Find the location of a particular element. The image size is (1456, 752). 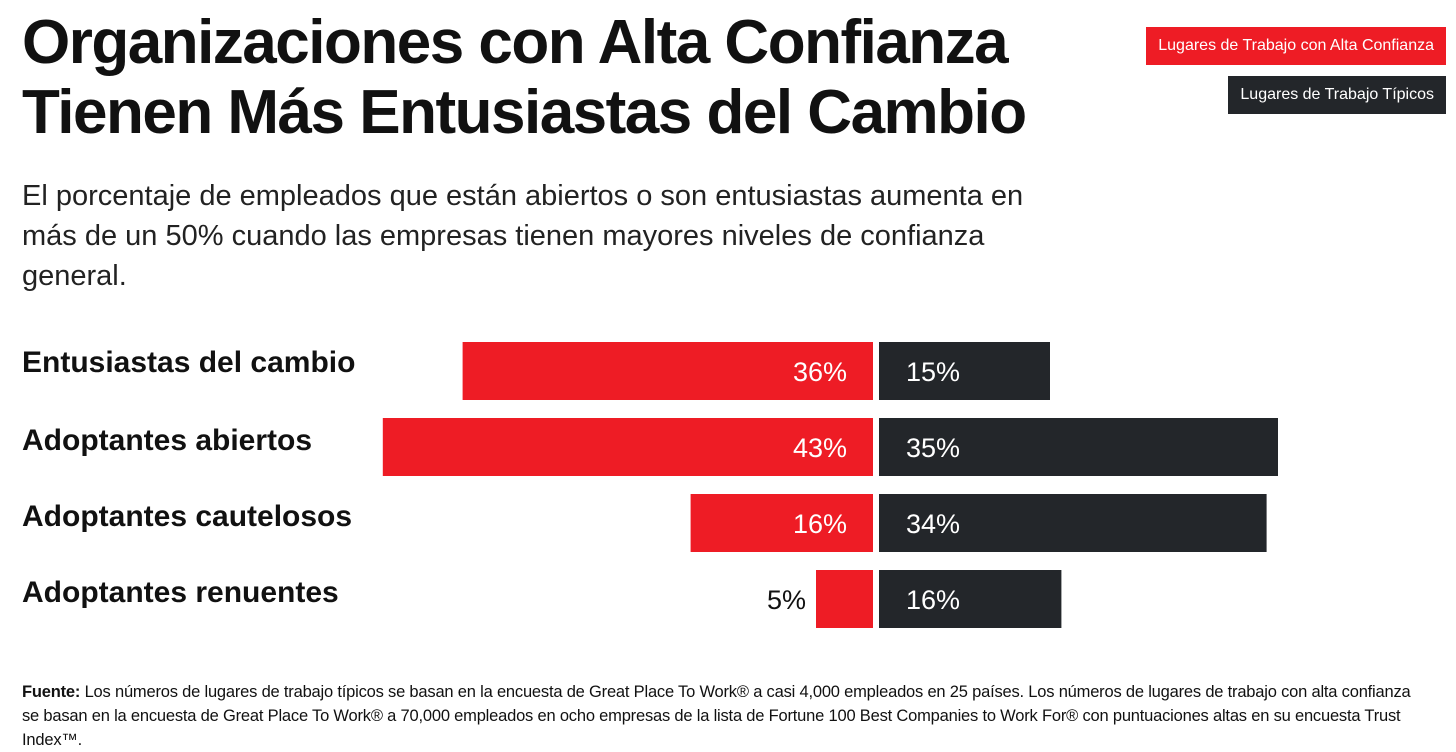

category-label-abiertos: Adoptantes abiertos is located at coordinates (167, 440).